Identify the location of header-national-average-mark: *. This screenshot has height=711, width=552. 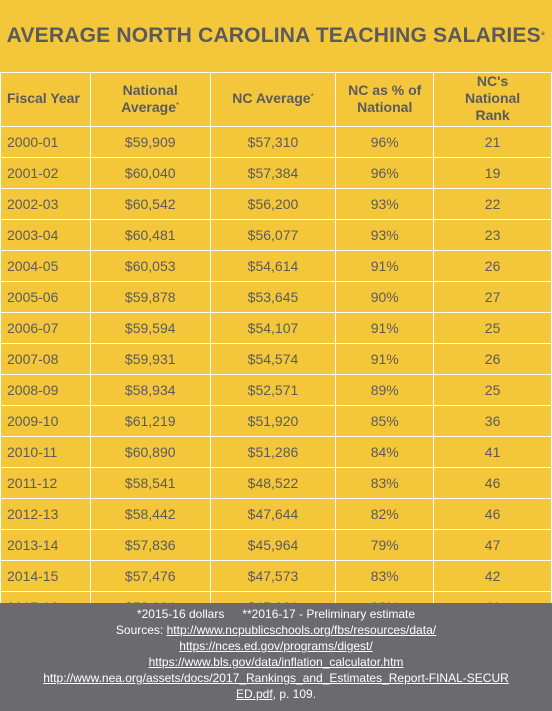
(178, 105).